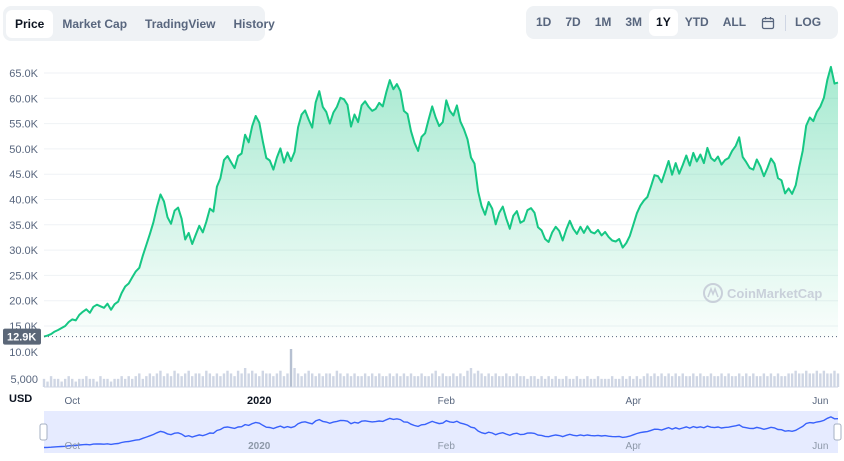 This screenshot has height=461, width=844. I want to click on range-7d-button: 7D, so click(573, 22).